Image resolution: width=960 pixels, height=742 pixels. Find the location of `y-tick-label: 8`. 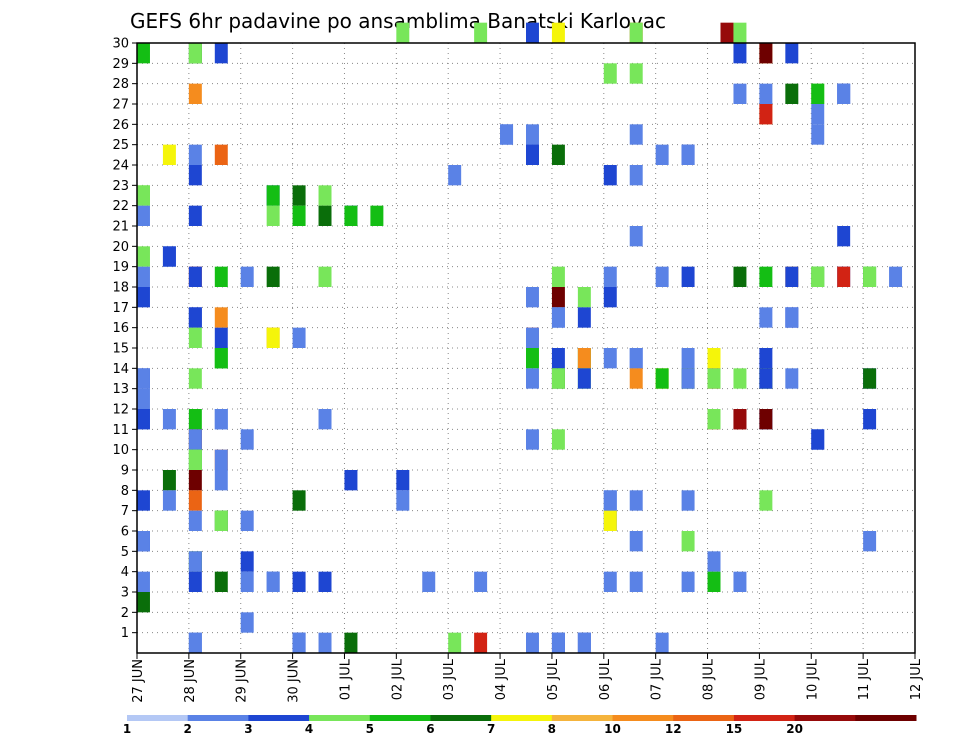

y-tick-label: 8 is located at coordinates (125, 491).